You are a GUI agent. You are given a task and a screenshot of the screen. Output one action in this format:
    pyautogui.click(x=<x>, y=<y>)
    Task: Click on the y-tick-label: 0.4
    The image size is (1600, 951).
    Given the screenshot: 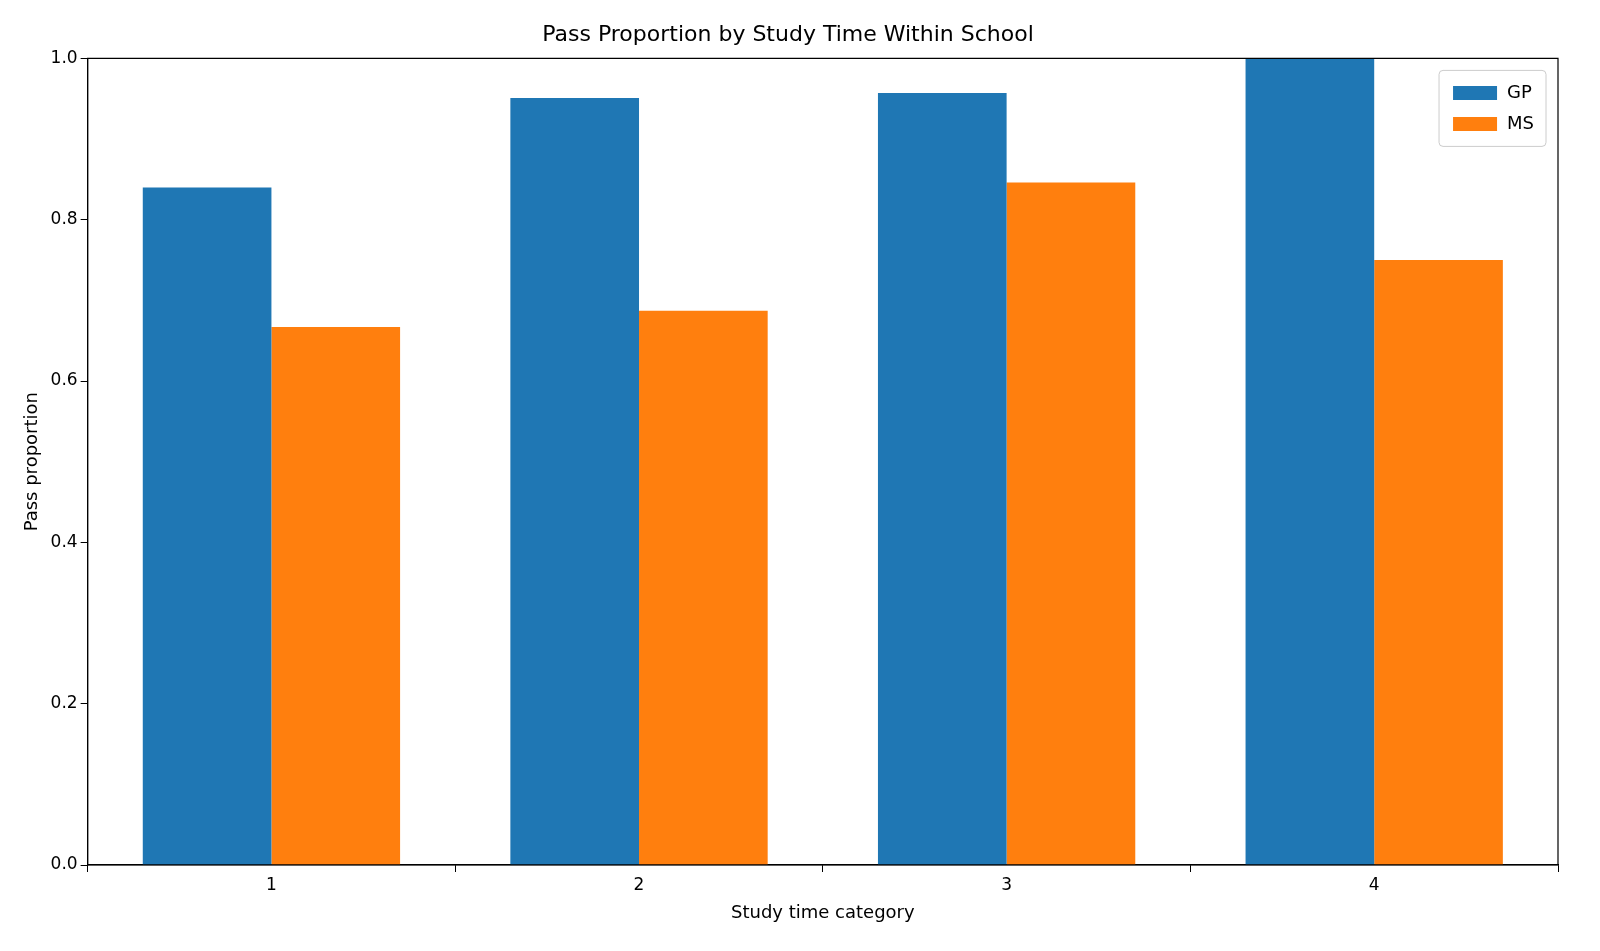 What is the action you would take?
    pyautogui.click(x=64, y=540)
    